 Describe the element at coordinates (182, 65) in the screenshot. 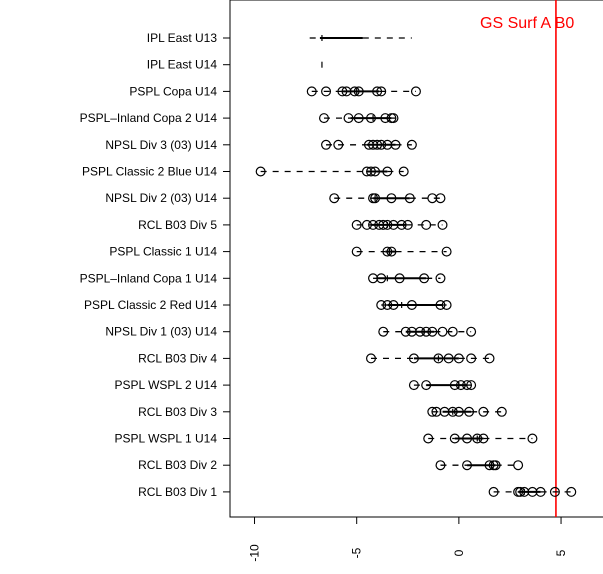

I see `category-label: IPL East U14` at that location.